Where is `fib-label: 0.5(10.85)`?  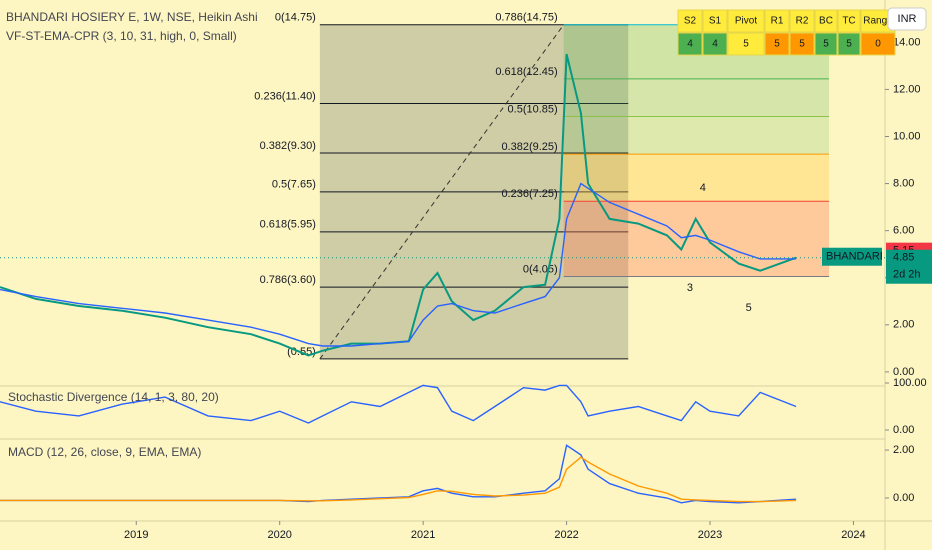
fib-label: 0.5(10.85) is located at coordinates (533, 109).